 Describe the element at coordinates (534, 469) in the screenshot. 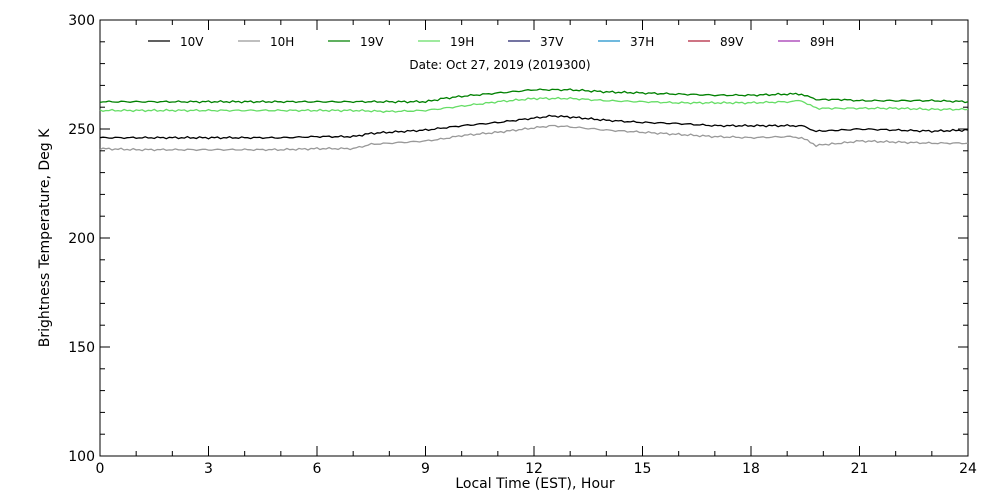

I see `x-tick-label: 12` at that location.